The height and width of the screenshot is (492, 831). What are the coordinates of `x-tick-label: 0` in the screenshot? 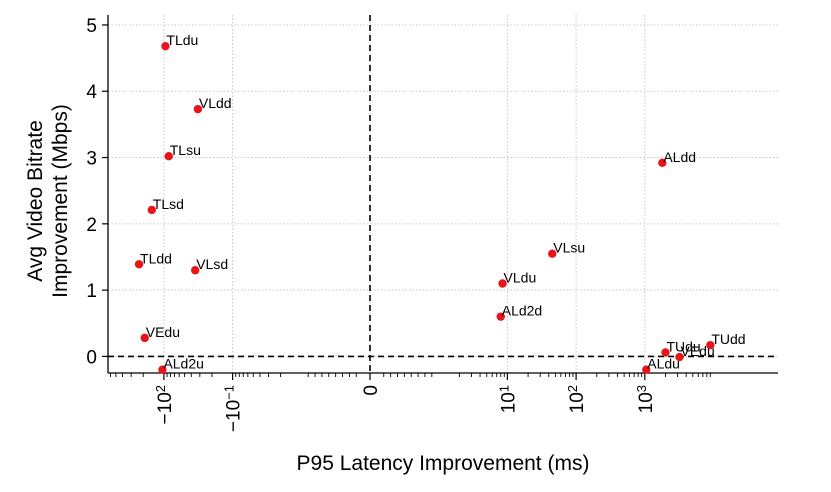 It's located at (371, 390).